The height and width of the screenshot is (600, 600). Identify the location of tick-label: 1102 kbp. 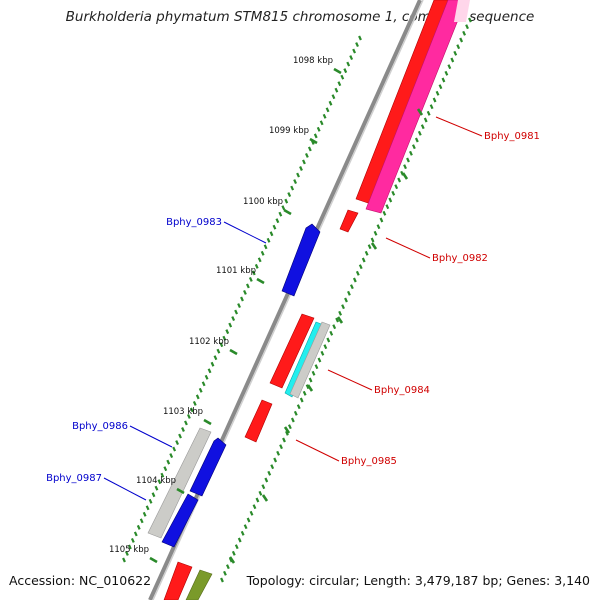
(209, 342).